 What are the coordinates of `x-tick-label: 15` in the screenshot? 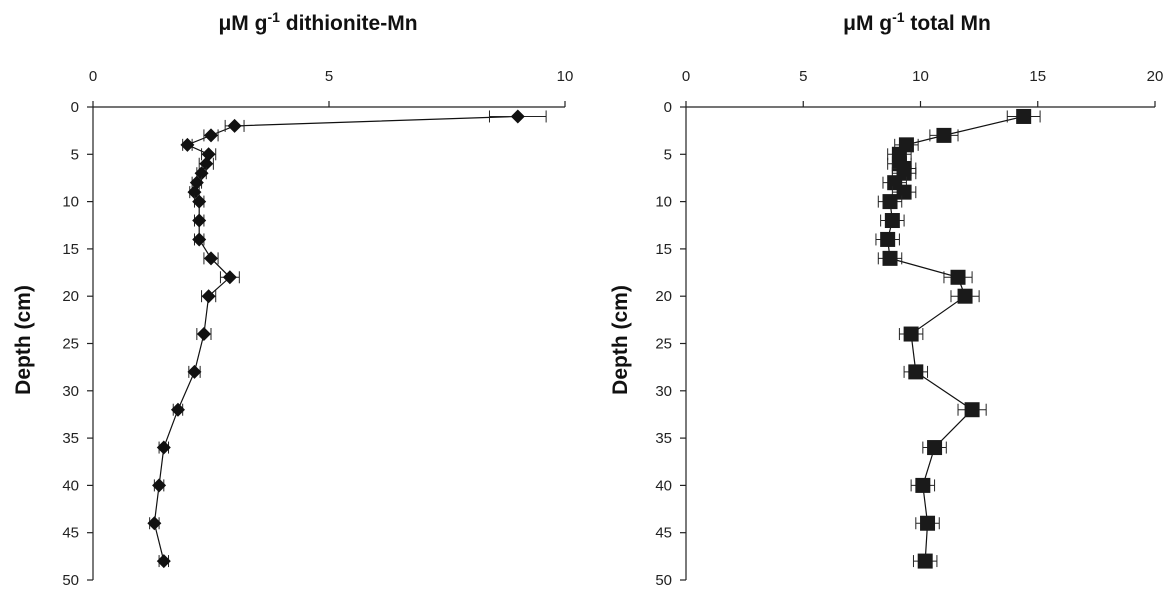 It's located at (1037, 76).